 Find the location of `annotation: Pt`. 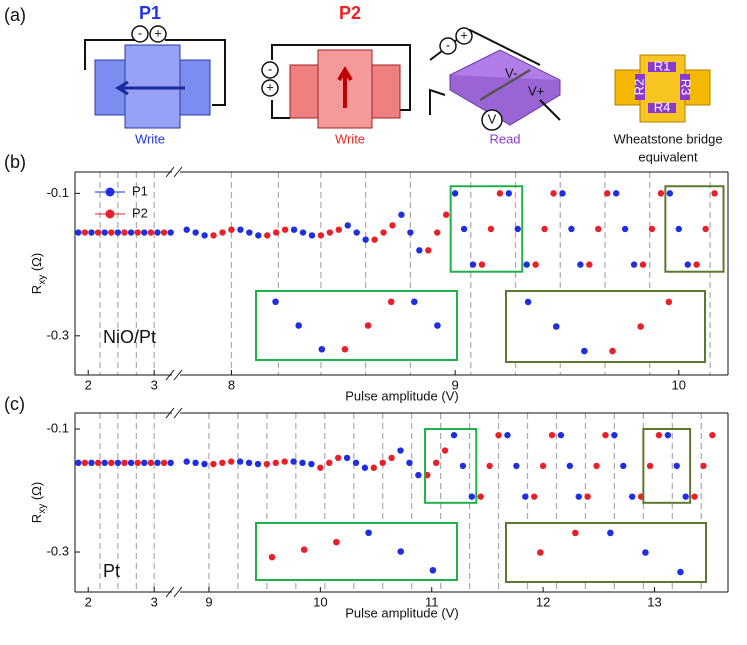

annotation: Pt is located at coordinates (111, 571).